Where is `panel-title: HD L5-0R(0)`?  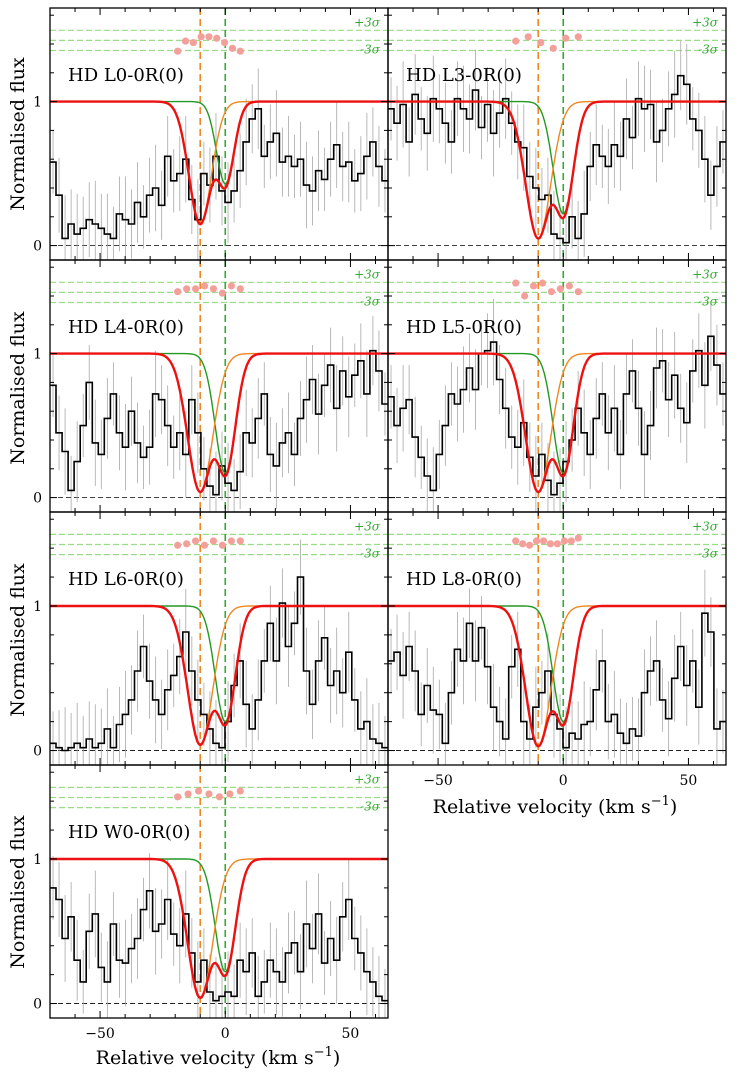
panel-title: HD L5-0R(0) is located at coordinates (464, 327).